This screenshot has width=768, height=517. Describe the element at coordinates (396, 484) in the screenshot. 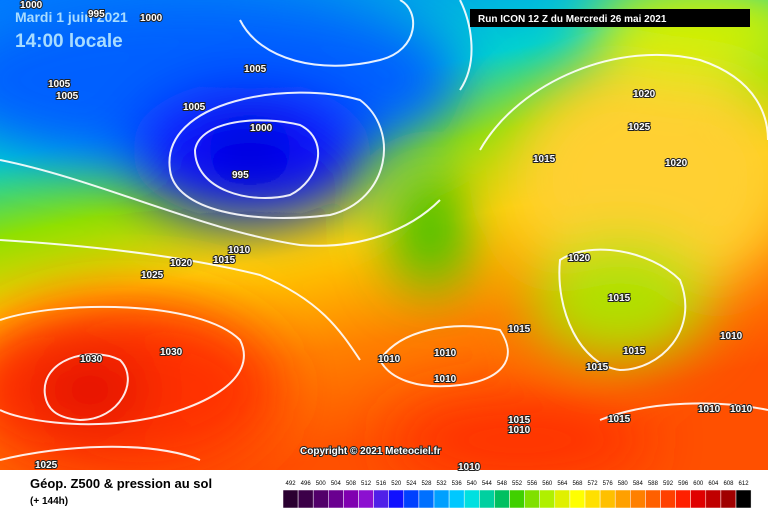

I see `scale-label: 520` at that location.